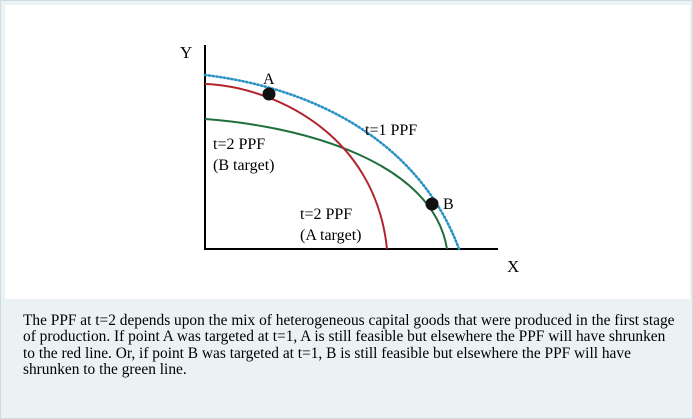 Image resolution: width=693 pixels, height=419 pixels. What do you see at coordinates (239, 144) in the screenshot?
I see `t2-ppf-b-label-line1: t=2 PPF` at bounding box center [239, 144].